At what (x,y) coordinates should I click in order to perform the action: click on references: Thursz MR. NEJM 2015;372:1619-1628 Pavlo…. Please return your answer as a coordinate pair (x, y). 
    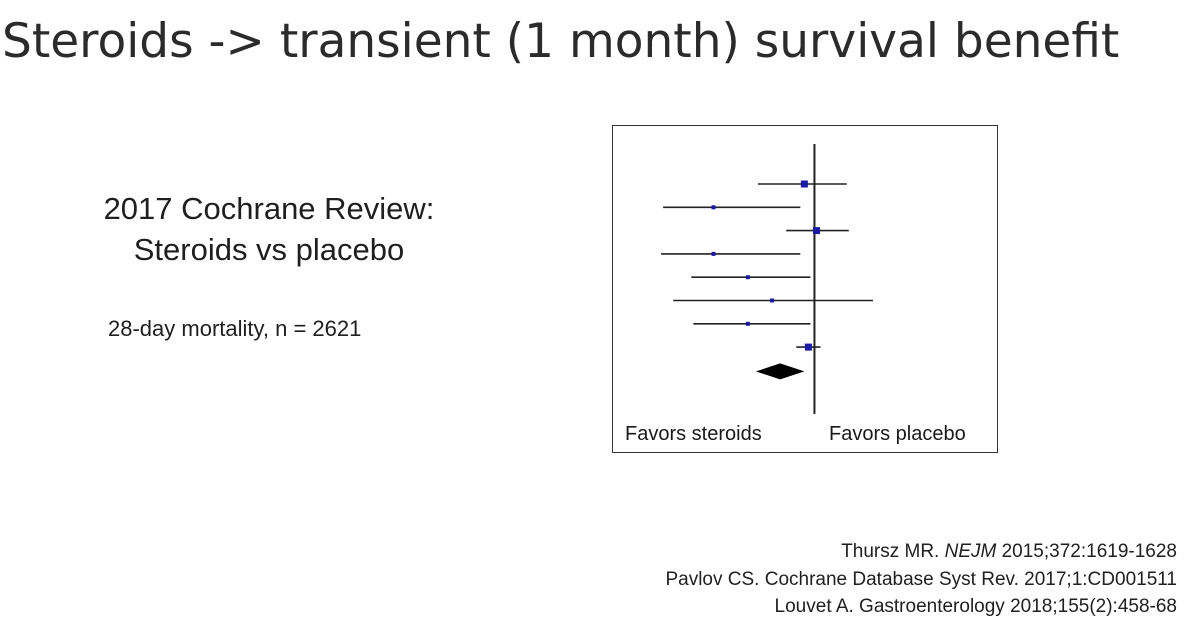
    Looking at the image, I should click on (921, 579).